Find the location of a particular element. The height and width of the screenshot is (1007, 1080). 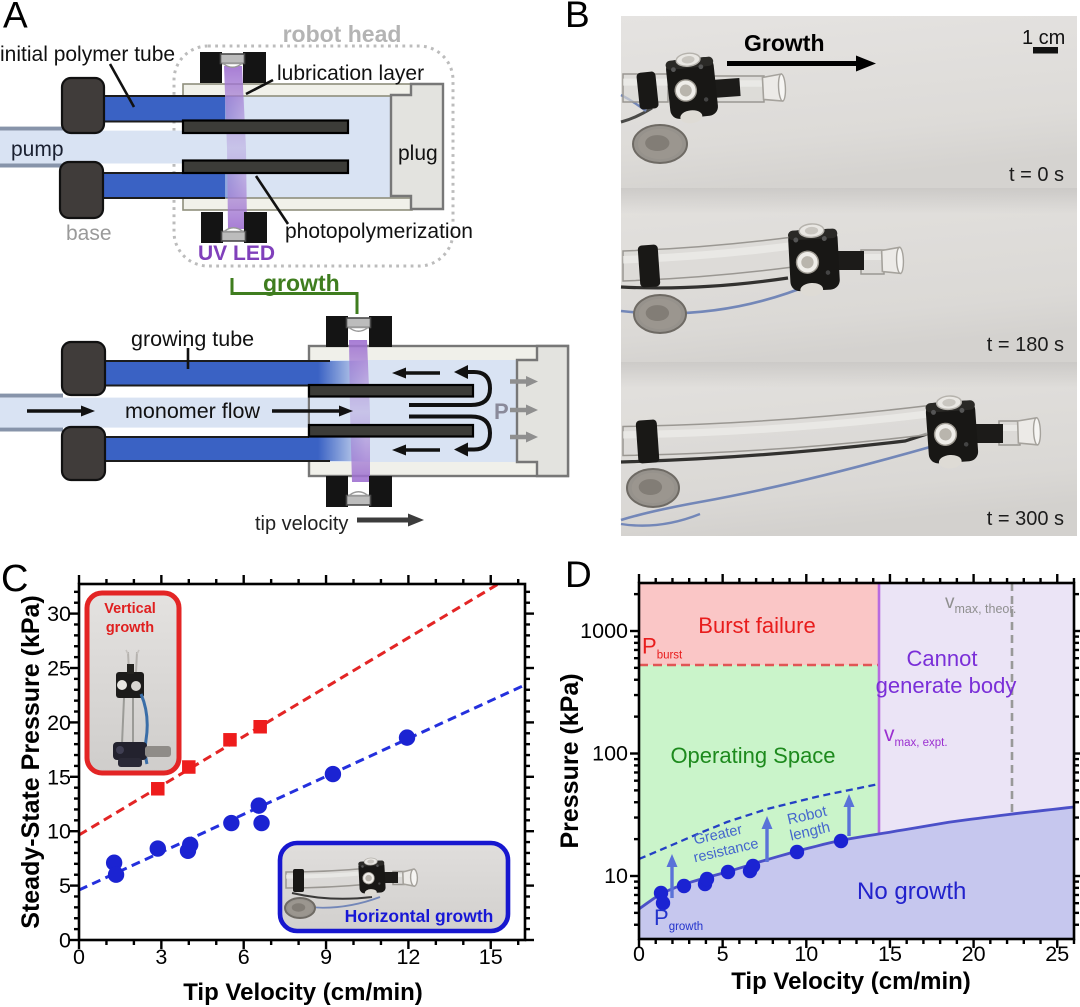

svg-text: Growth is located at coordinates (784, 43).